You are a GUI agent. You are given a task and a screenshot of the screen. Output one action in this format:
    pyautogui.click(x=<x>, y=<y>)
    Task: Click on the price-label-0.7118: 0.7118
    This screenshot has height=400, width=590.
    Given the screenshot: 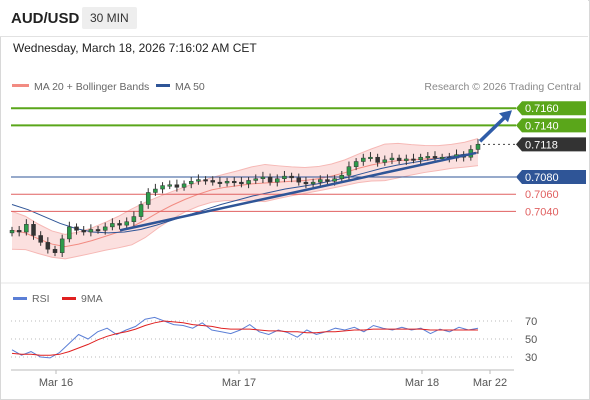 What is the action you would take?
    pyautogui.click(x=551, y=144)
    